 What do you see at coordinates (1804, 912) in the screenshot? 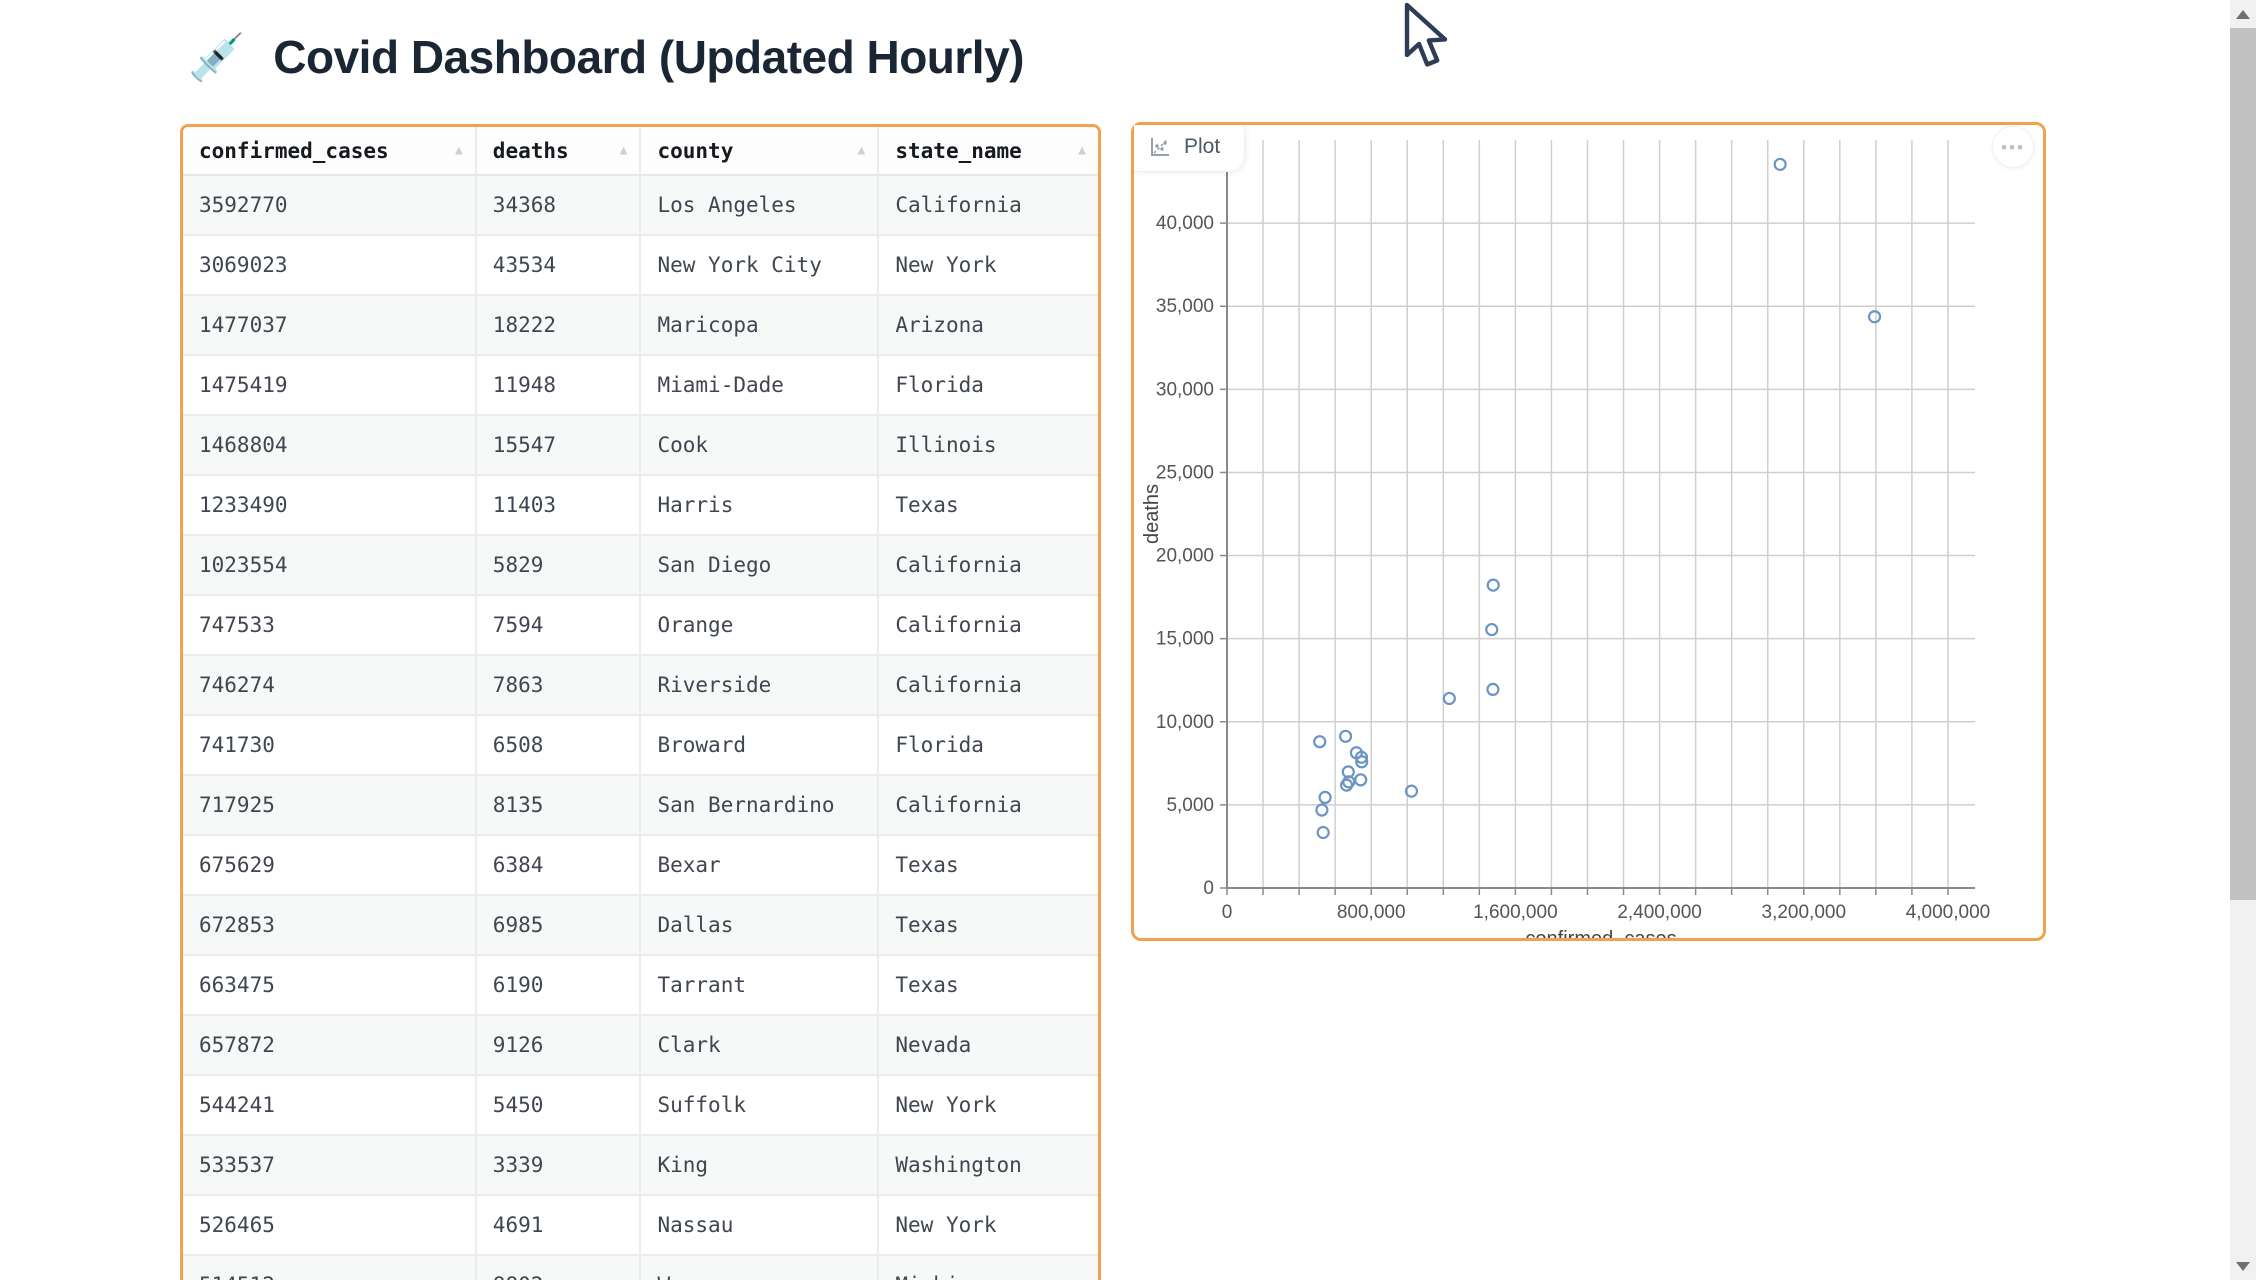
I see `x-tick-label: 3,200,000` at bounding box center [1804, 912].